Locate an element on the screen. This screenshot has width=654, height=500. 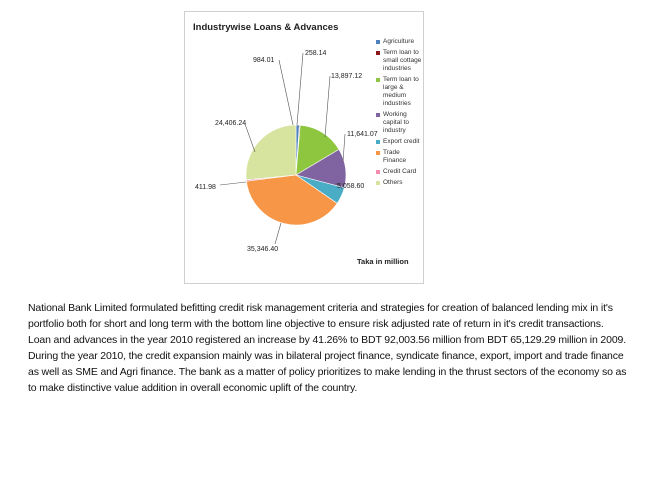
legend-label: Export credit is located at coordinates (401, 141).